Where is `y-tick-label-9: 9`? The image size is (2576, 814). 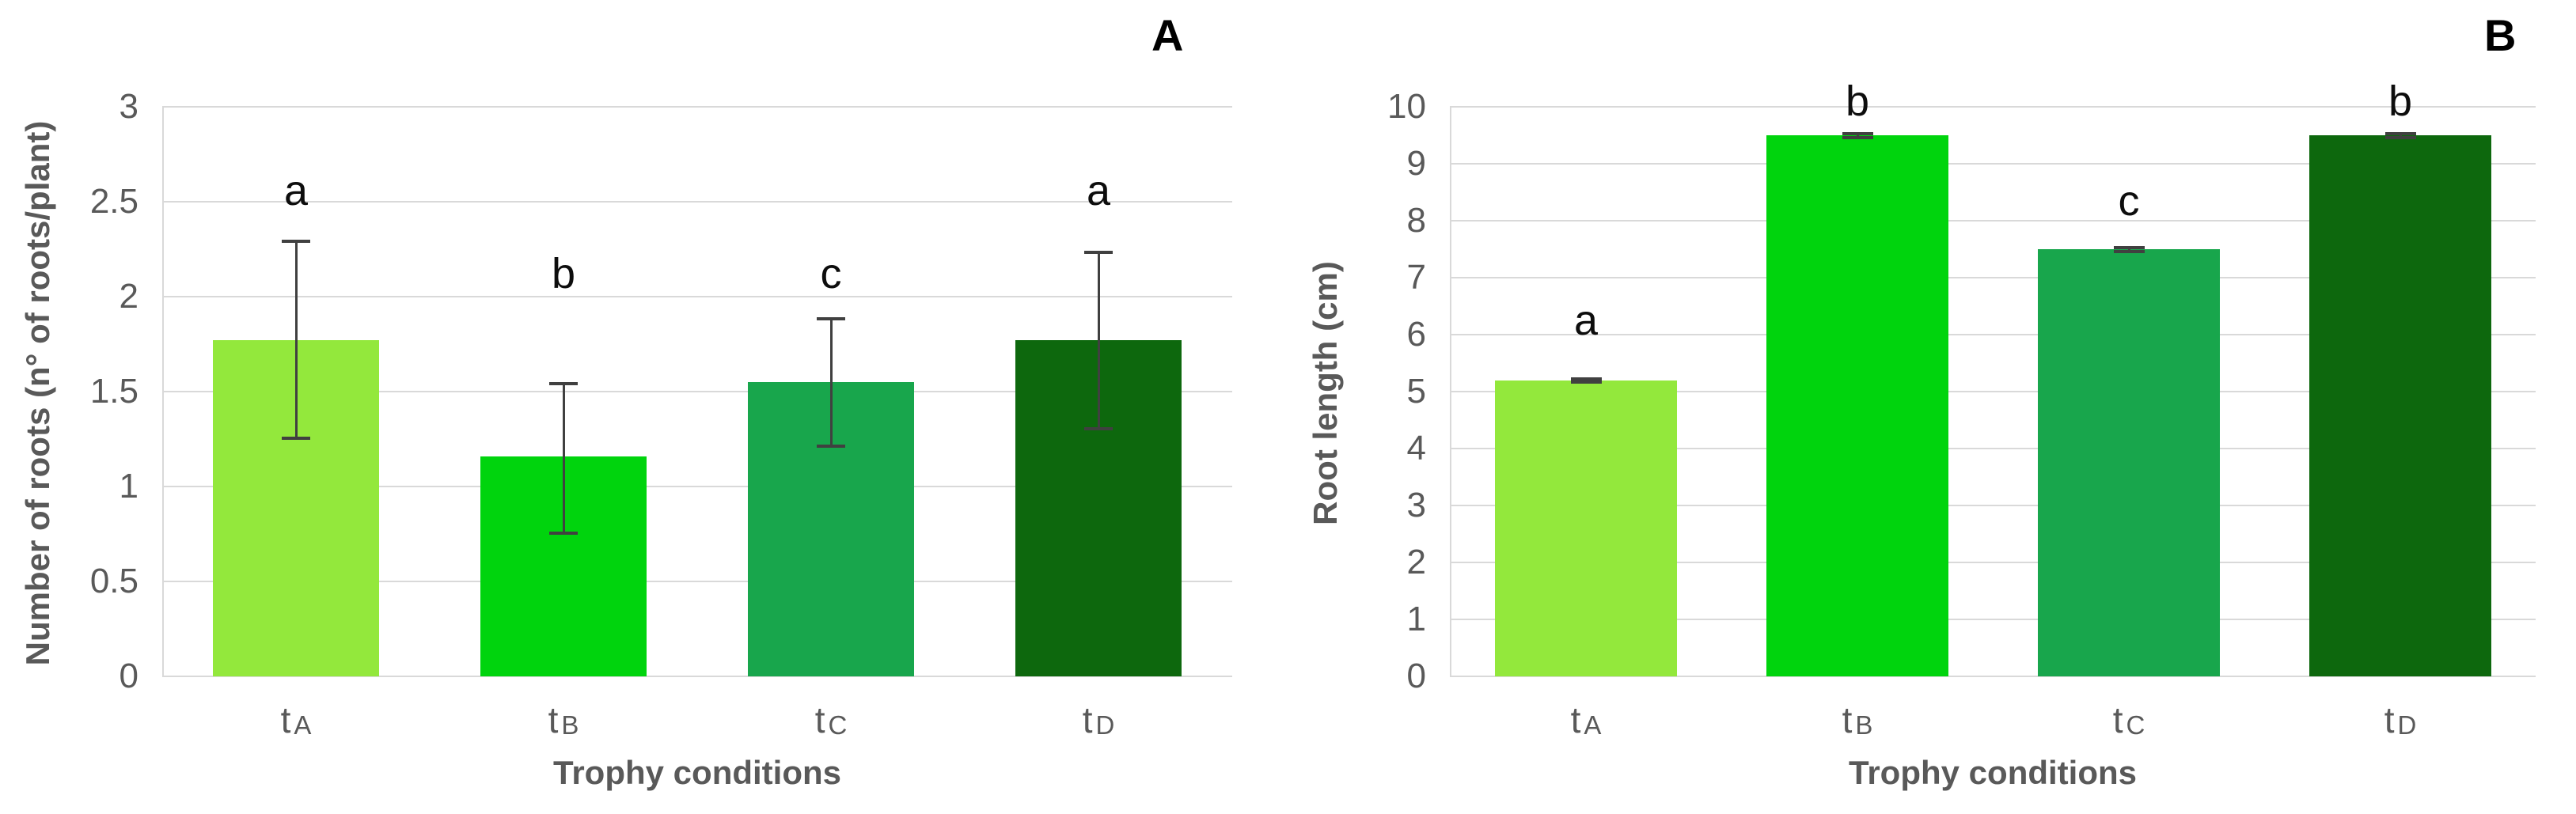 y-tick-label-9: 9 is located at coordinates (1416, 164).